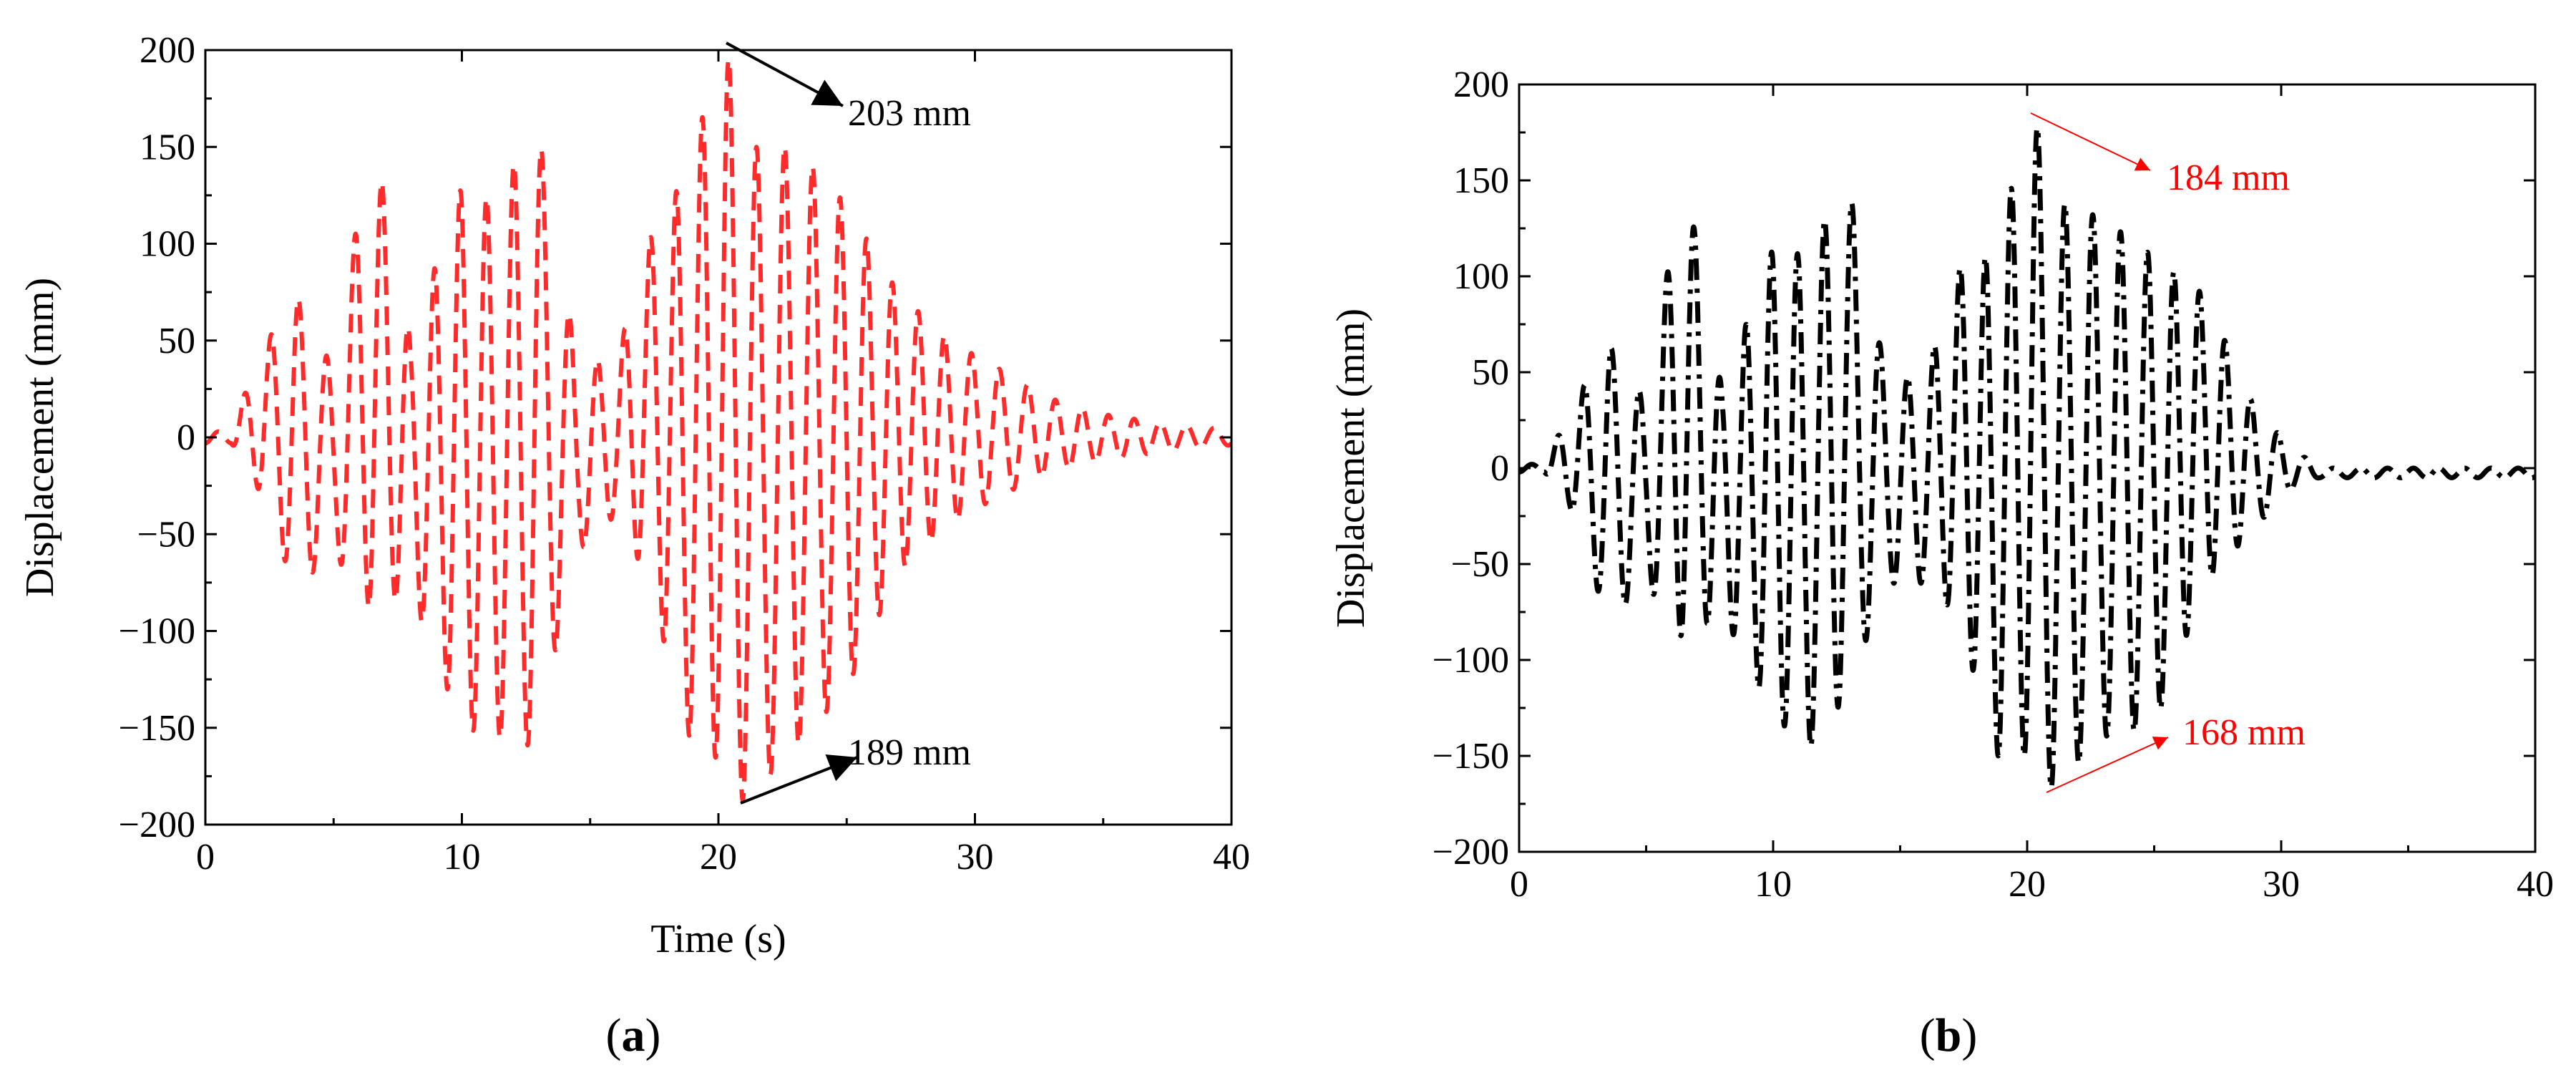 The width and height of the screenshot is (2576, 1078). Describe the element at coordinates (1471, 660) in the screenshot. I see `y-tick-label-b-2: −100` at that location.